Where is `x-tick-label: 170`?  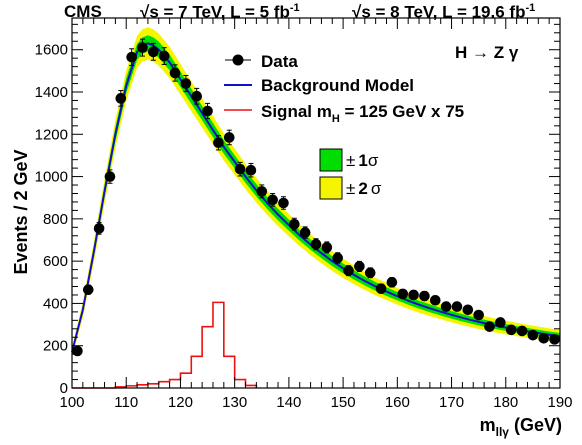 x-tick-label: 170 is located at coordinates (451, 402).